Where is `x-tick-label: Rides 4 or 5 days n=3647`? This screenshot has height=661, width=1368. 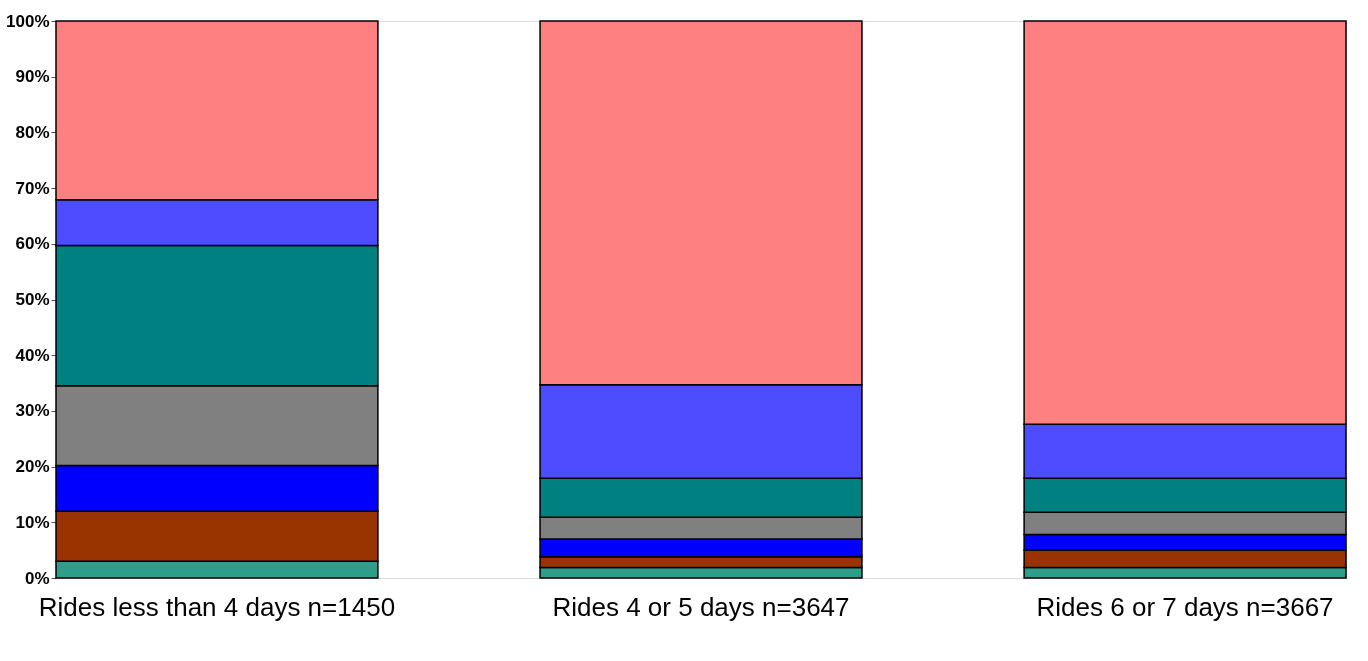
x-tick-label: Rides 4 or 5 days n=3647 is located at coordinates (701, 606).